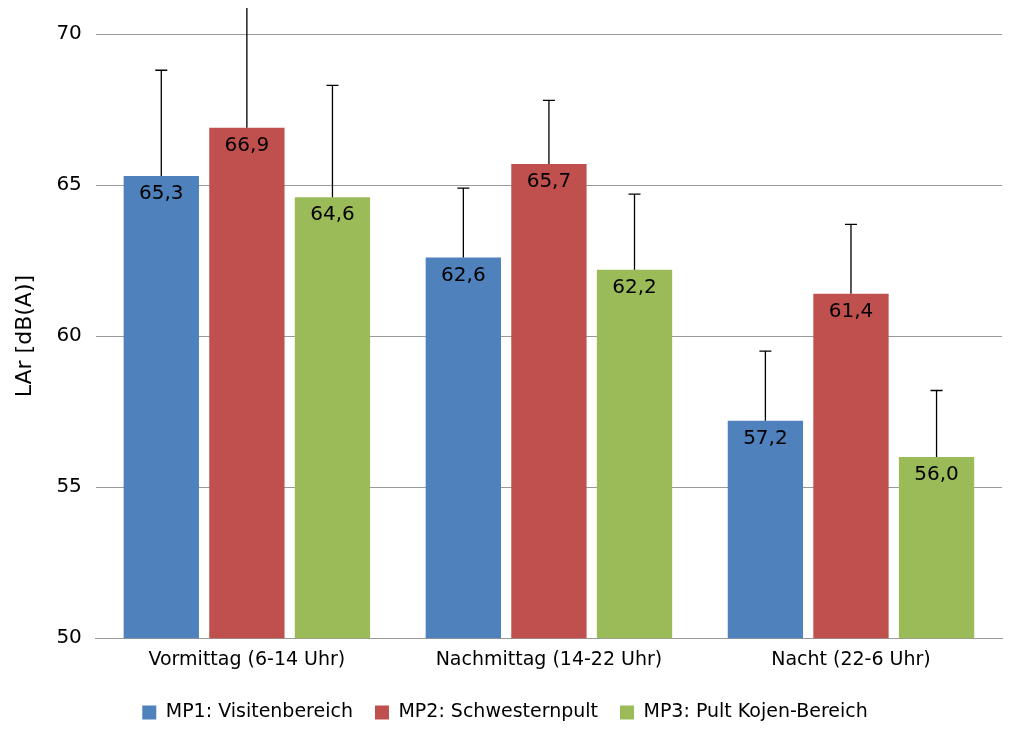 This screenshot has width=1025, height=740. What do you see at coordinates (755, 710) in the screenshot?
I see `legend-label: MP3: Pult Kojen-Bereich` at bounding box center [755, 710].